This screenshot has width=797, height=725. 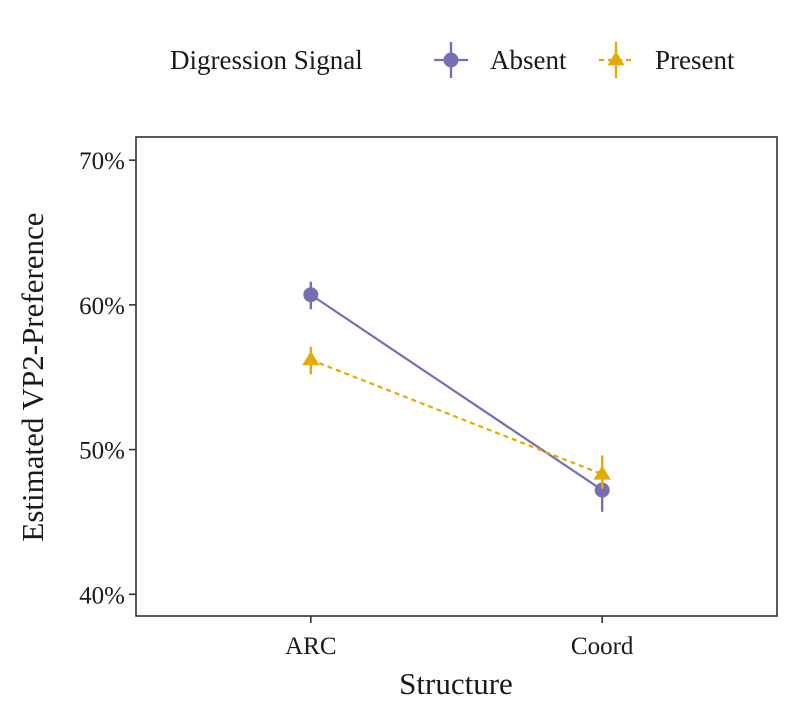 What do you see at coordinates (695, 60) in the screenshot?
I see `legend-label: Present` at bounding box center [695, 60].